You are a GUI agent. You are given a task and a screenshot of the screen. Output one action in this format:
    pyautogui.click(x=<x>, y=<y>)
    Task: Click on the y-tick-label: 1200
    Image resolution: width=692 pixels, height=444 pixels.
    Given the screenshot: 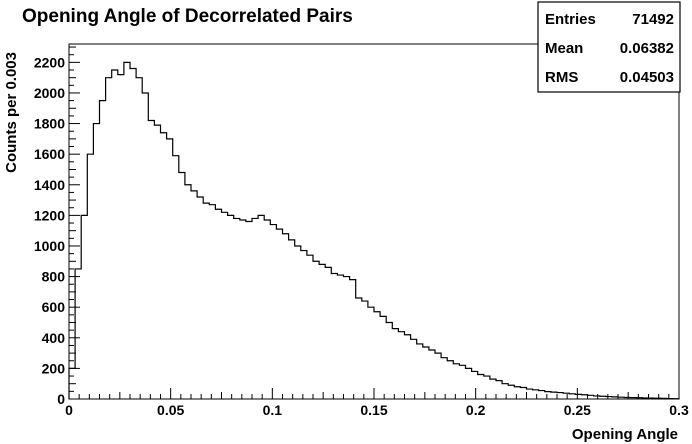 What is the action you would take?
    pyautogui.click(x=49, y=215)
    